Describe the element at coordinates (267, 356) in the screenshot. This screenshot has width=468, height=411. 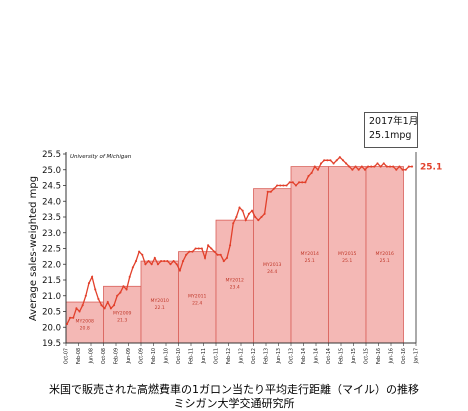
I see `x-tick-label: Feb-13` at that location.